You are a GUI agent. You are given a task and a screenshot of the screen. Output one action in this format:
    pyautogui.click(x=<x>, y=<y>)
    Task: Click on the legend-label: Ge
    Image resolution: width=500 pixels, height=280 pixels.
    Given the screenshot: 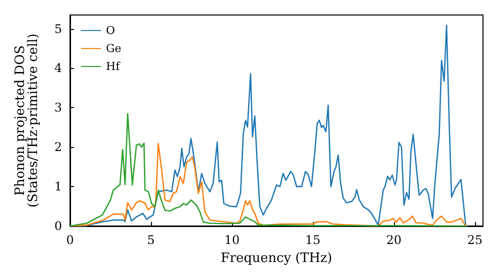 What is the action you would take?
    pyautogui.click(x=114, y=48)
    